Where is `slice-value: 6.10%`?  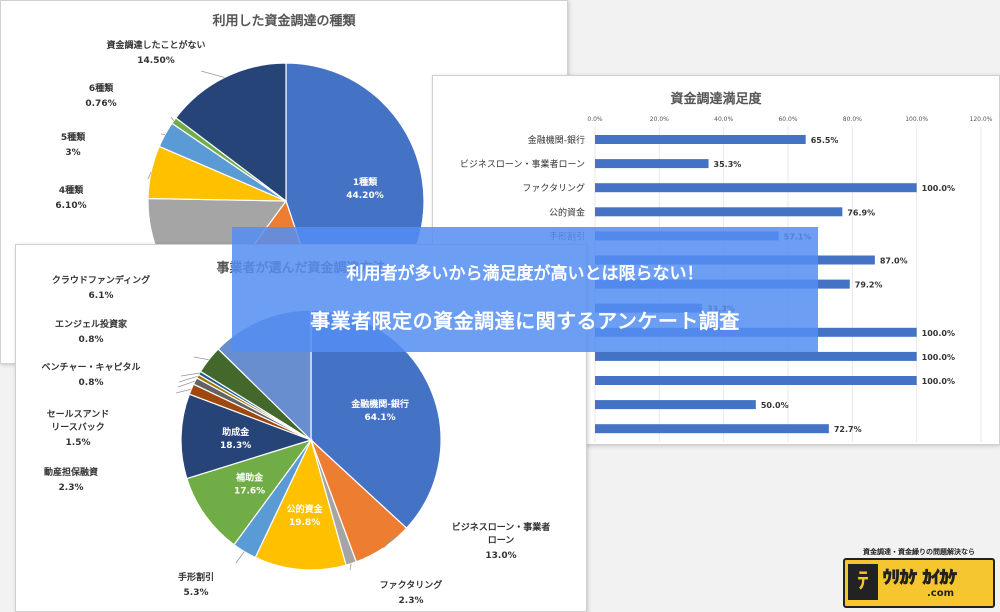 slice-value: 6.10% is located at coordinates (70, 206).